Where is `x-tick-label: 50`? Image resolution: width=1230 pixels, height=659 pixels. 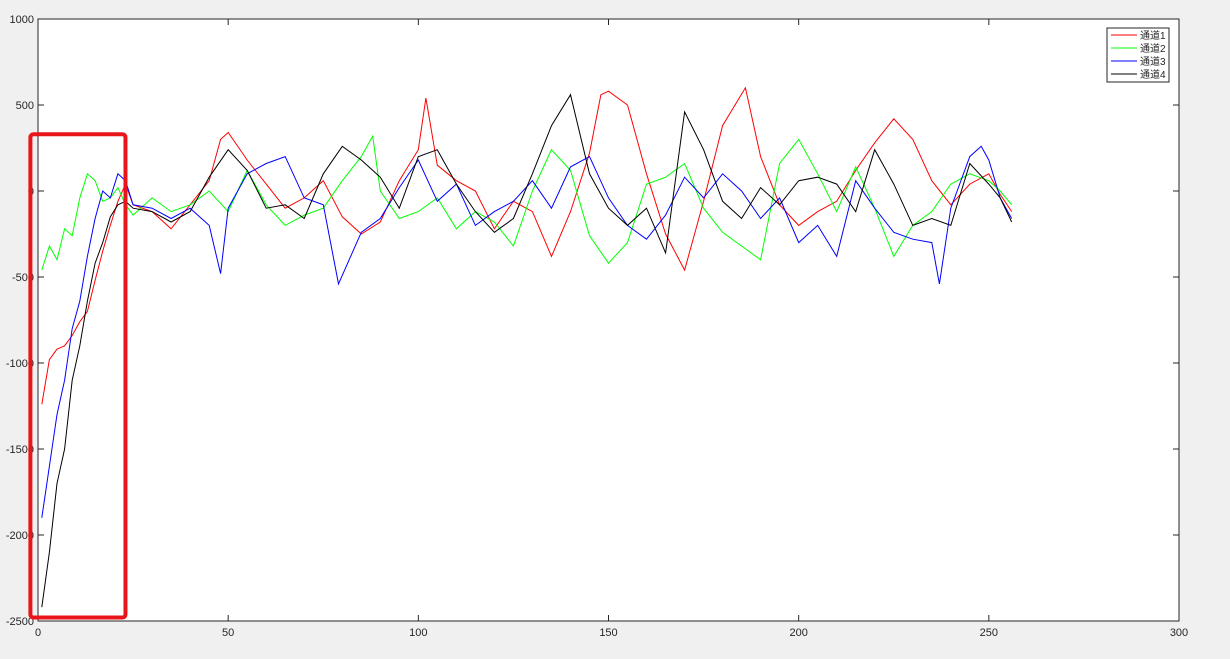 x-tick-label: 50 is located at coordinates (228, 633).